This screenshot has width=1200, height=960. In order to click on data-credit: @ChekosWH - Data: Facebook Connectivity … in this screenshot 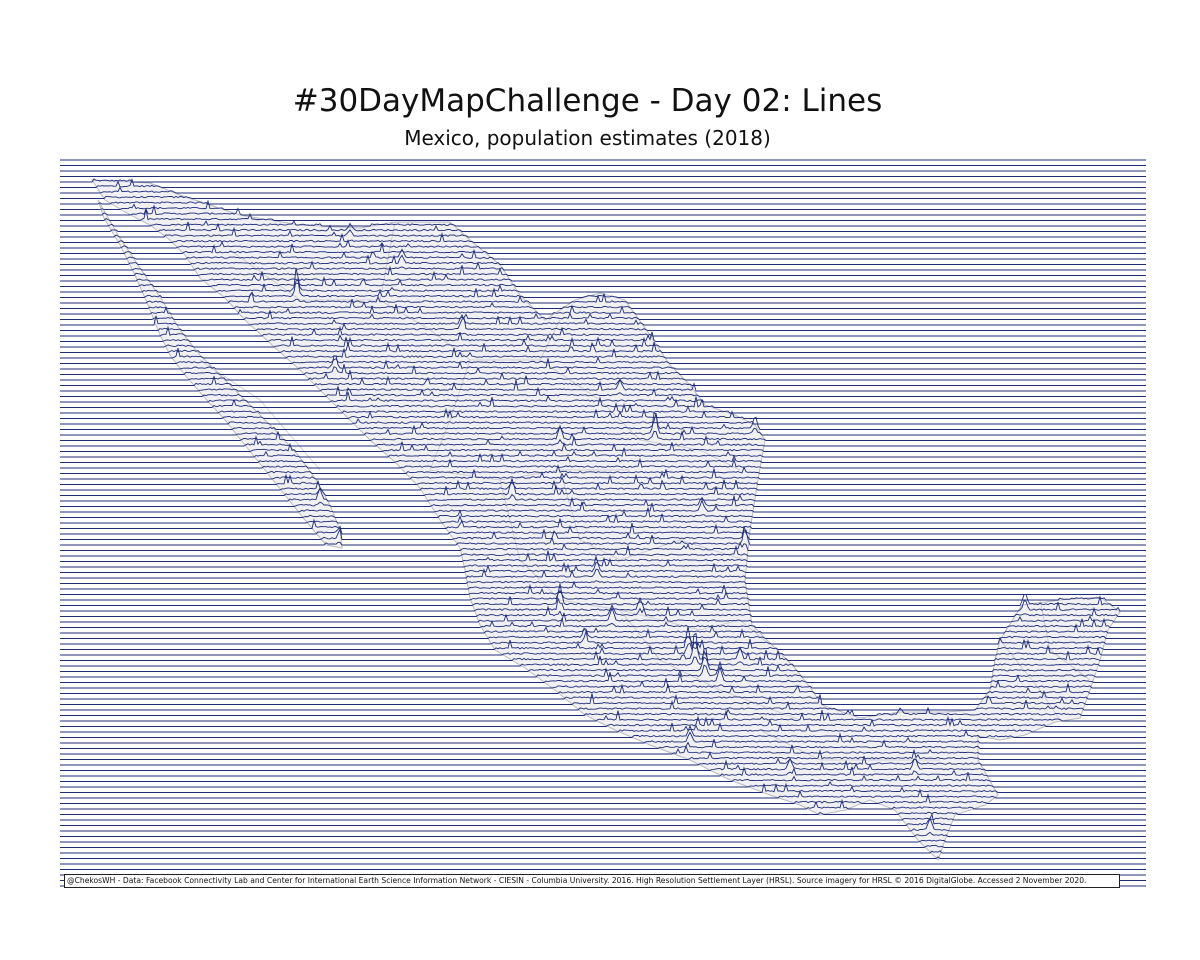, I will do `click(592, 881)`.